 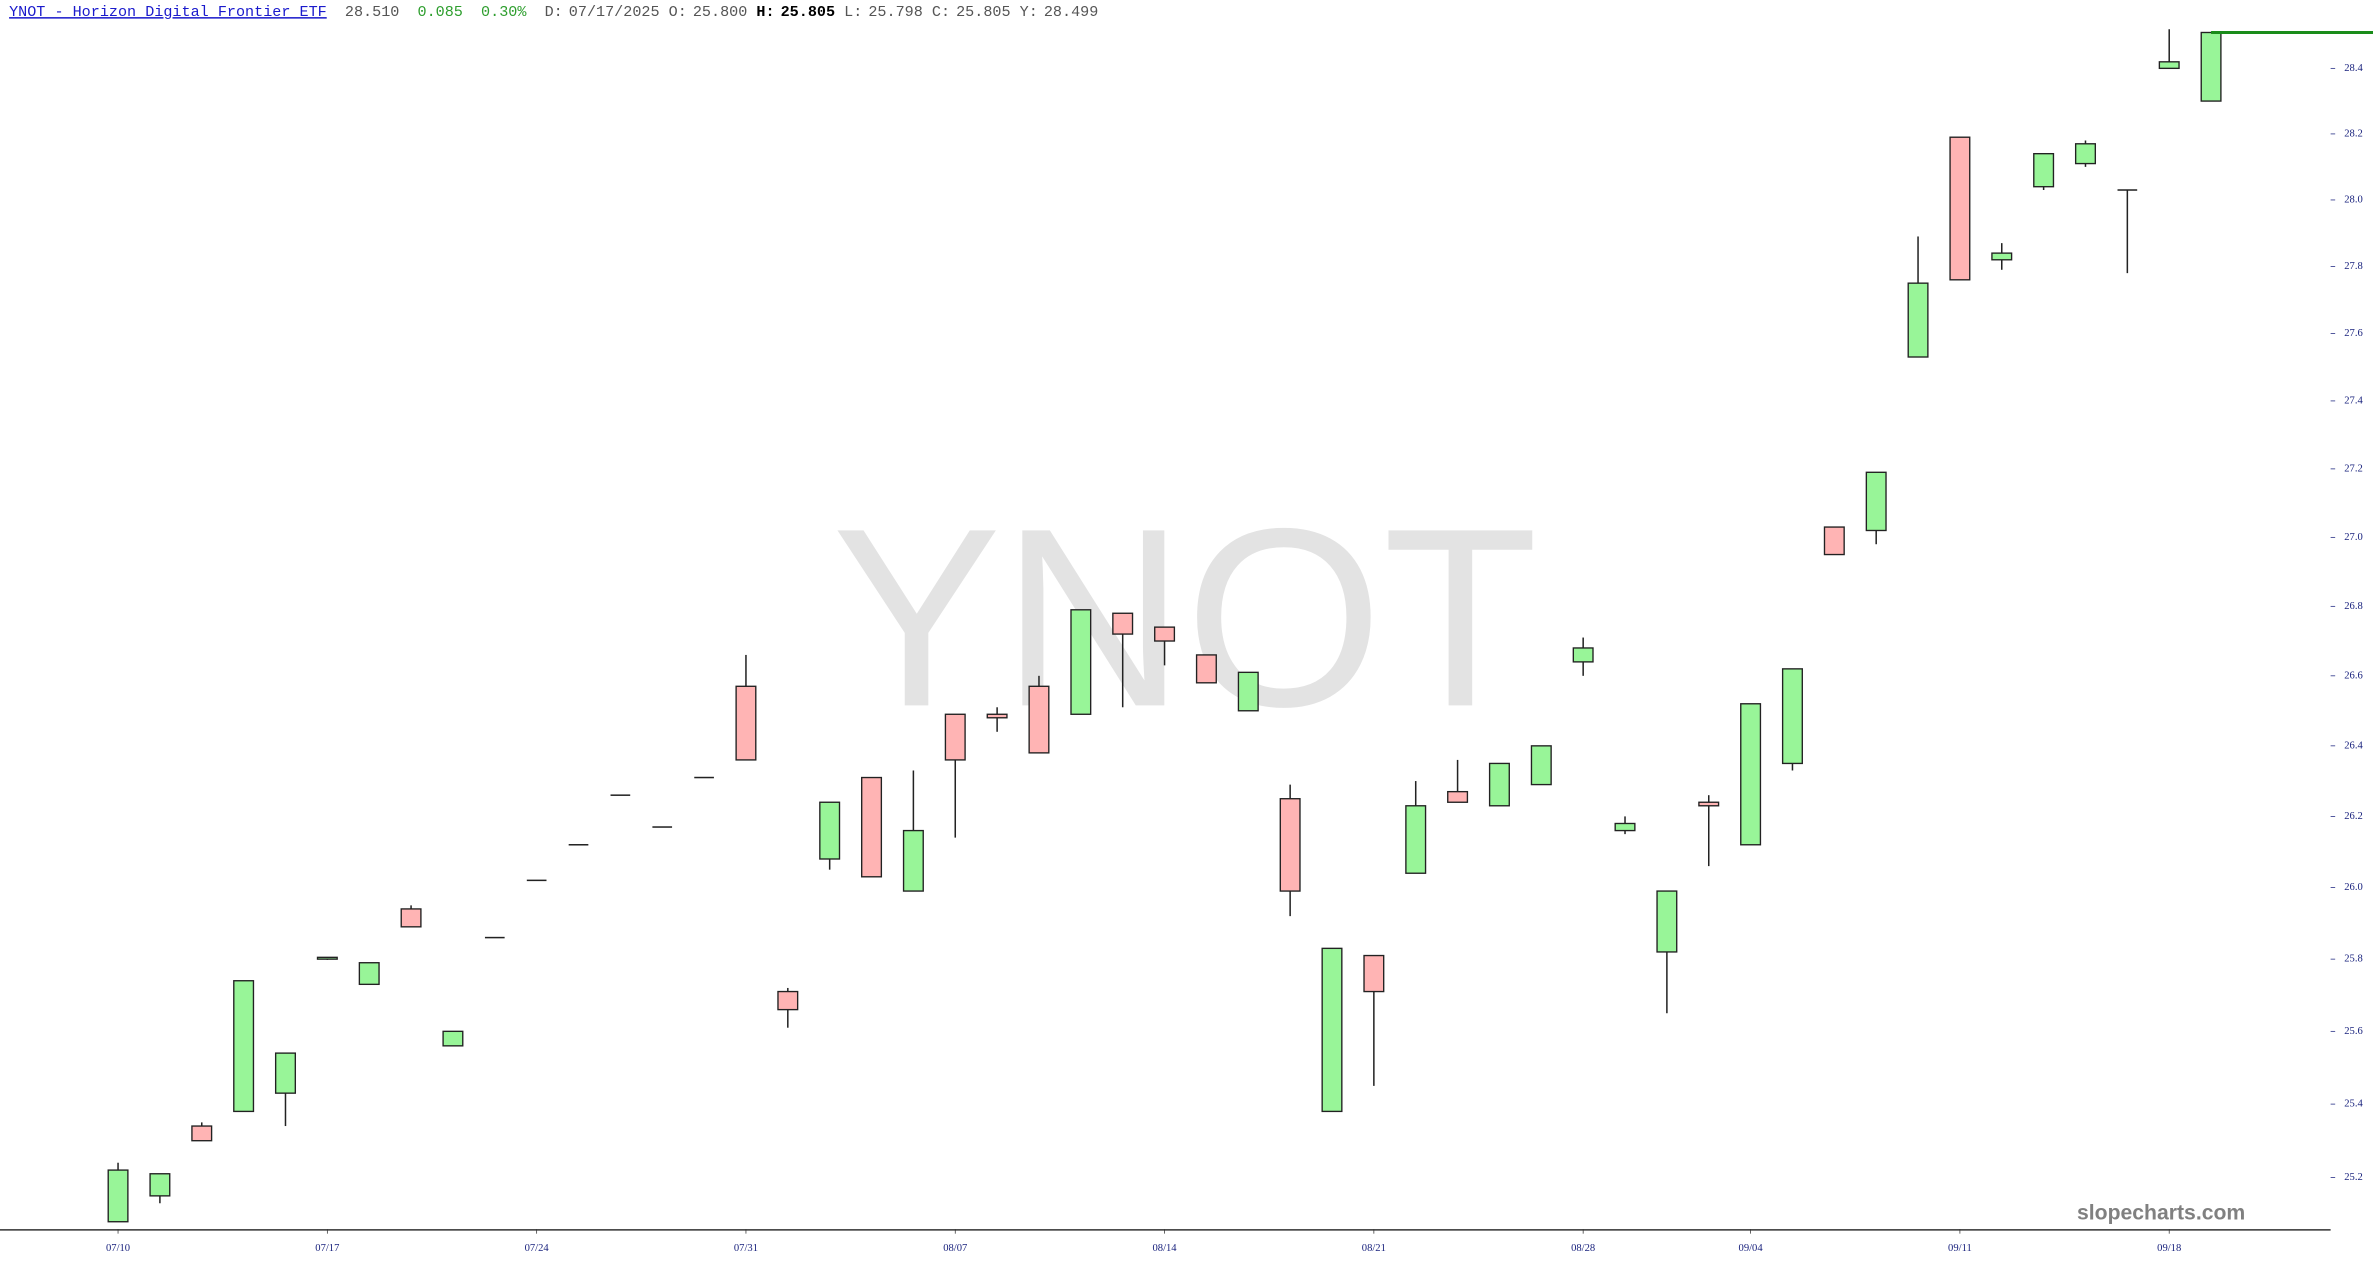 What do you see at coordinates (2353, 1104) in the screenshot?
I see `y-tick-label: 25.4` at bounding box center [2353, 1104].